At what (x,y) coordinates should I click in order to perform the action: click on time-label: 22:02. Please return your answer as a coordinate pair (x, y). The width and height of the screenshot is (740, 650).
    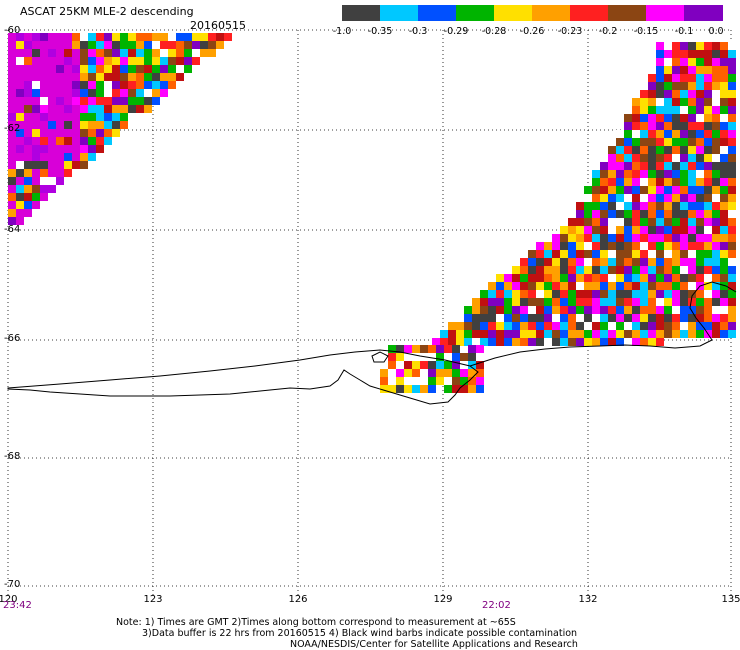
    Looking at the image, I should click on (496, 605).